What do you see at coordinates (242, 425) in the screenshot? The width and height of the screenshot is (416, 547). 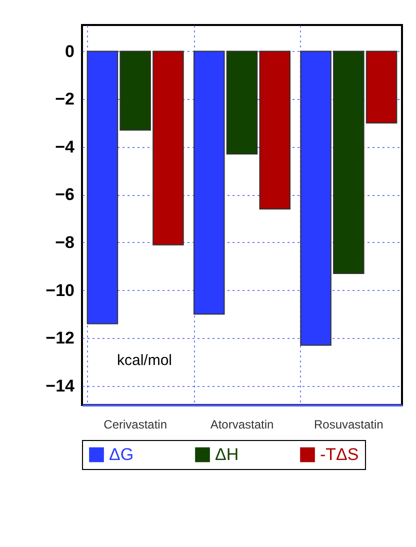 I see `x-tick-label: Atorvastatin` at bounding box center [242, 425].